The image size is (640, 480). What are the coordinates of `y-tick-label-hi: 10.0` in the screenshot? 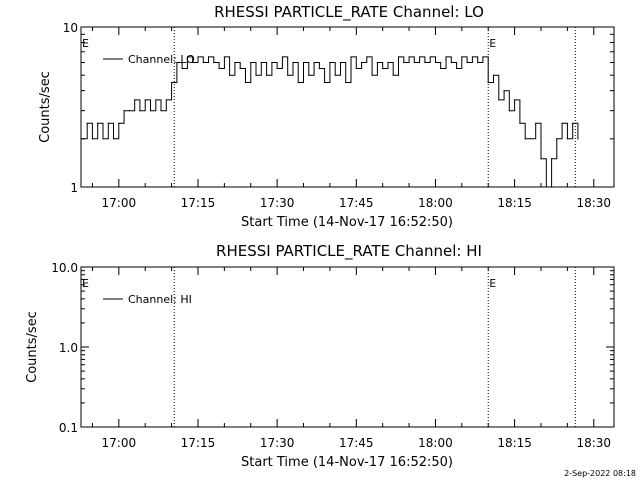 It's located at (64, 268).